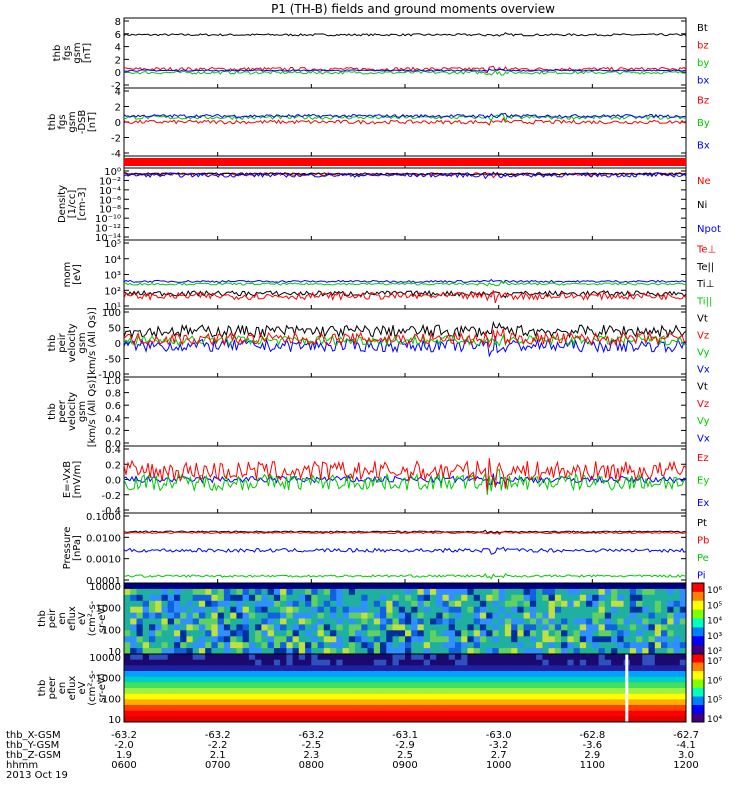 This screenshot has height=800, width=750. Describe the element at coordinates (62, 121) in the screenshot. I see `y-axis-label: fgs` at that location.